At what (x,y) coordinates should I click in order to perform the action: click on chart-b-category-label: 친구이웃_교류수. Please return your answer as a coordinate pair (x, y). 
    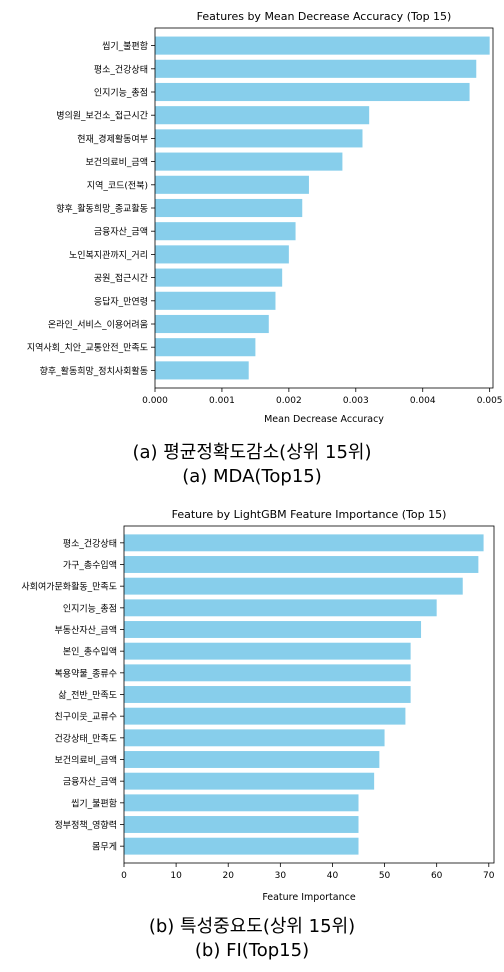
    Looking at the image, I should click on (86, 717).